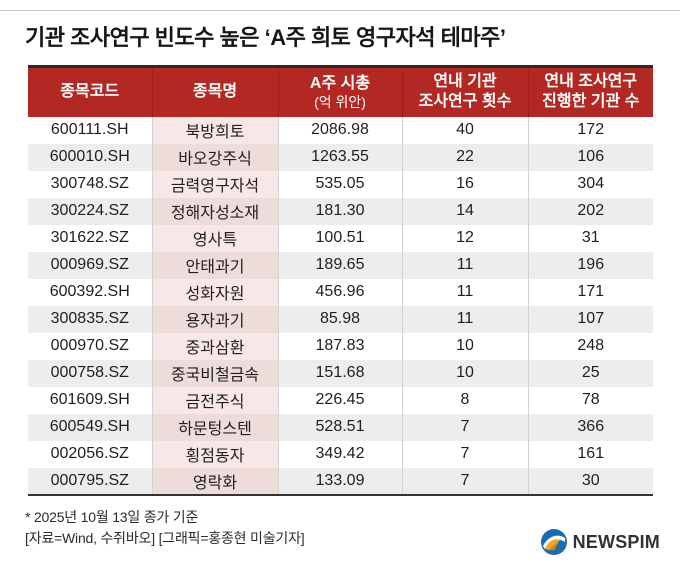 The image size is (680, 575). Describe the element at coordinates (340, 101) in the screenshot. I see `header-market-cap-unit: (억 위안)` at that location.